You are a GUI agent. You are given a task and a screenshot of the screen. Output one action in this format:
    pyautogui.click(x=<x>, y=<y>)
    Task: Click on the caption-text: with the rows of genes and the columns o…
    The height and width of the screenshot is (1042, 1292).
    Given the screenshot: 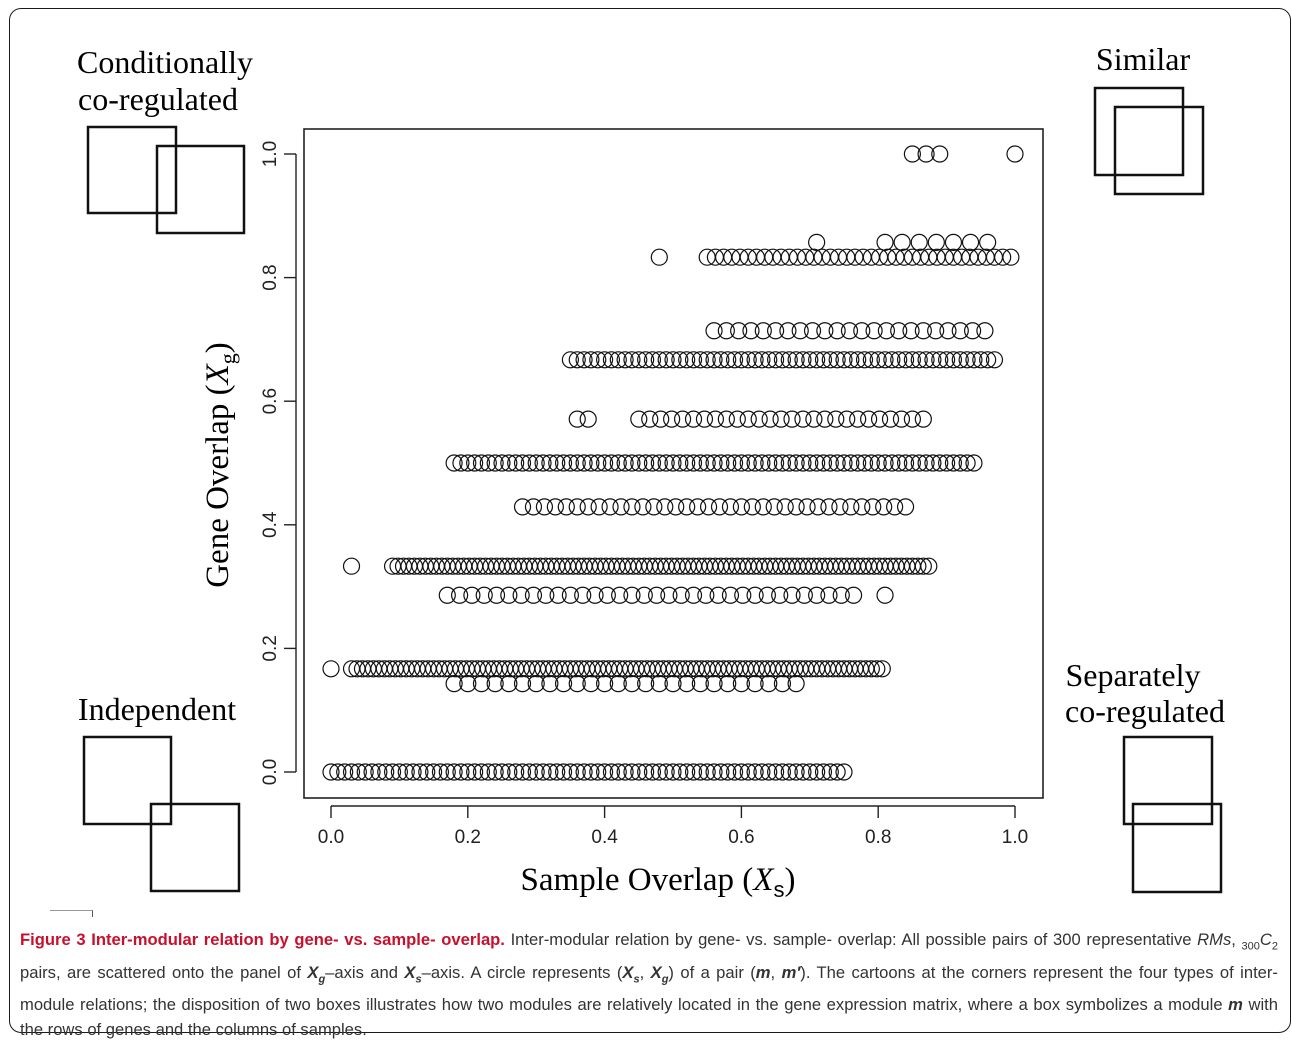 What is the action you would take?
    pyautogui.click(x=649, y=1017)
    